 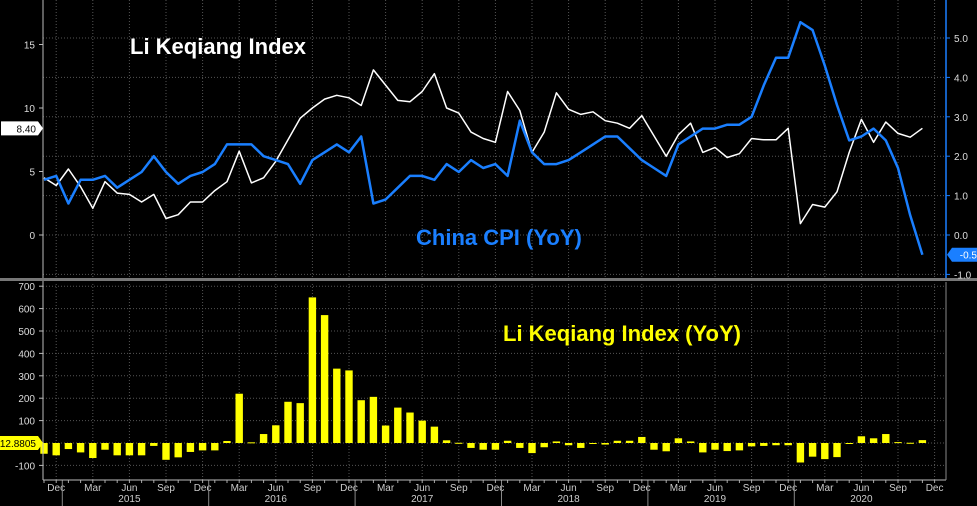 I want to click on last-value-tag-left-shape, so click(x=22, y=128).